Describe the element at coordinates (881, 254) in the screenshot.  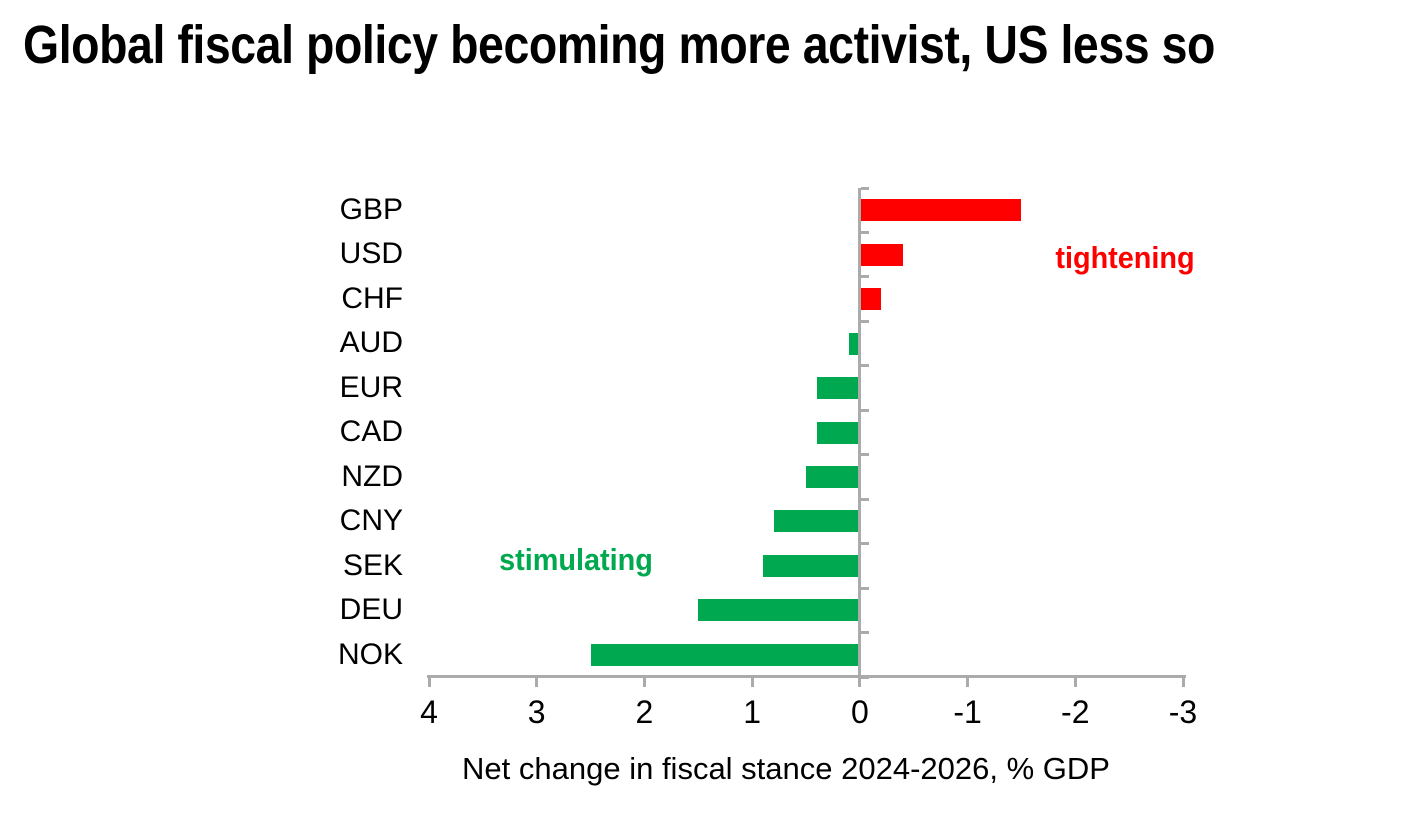
I see `bar-usd` at that location.